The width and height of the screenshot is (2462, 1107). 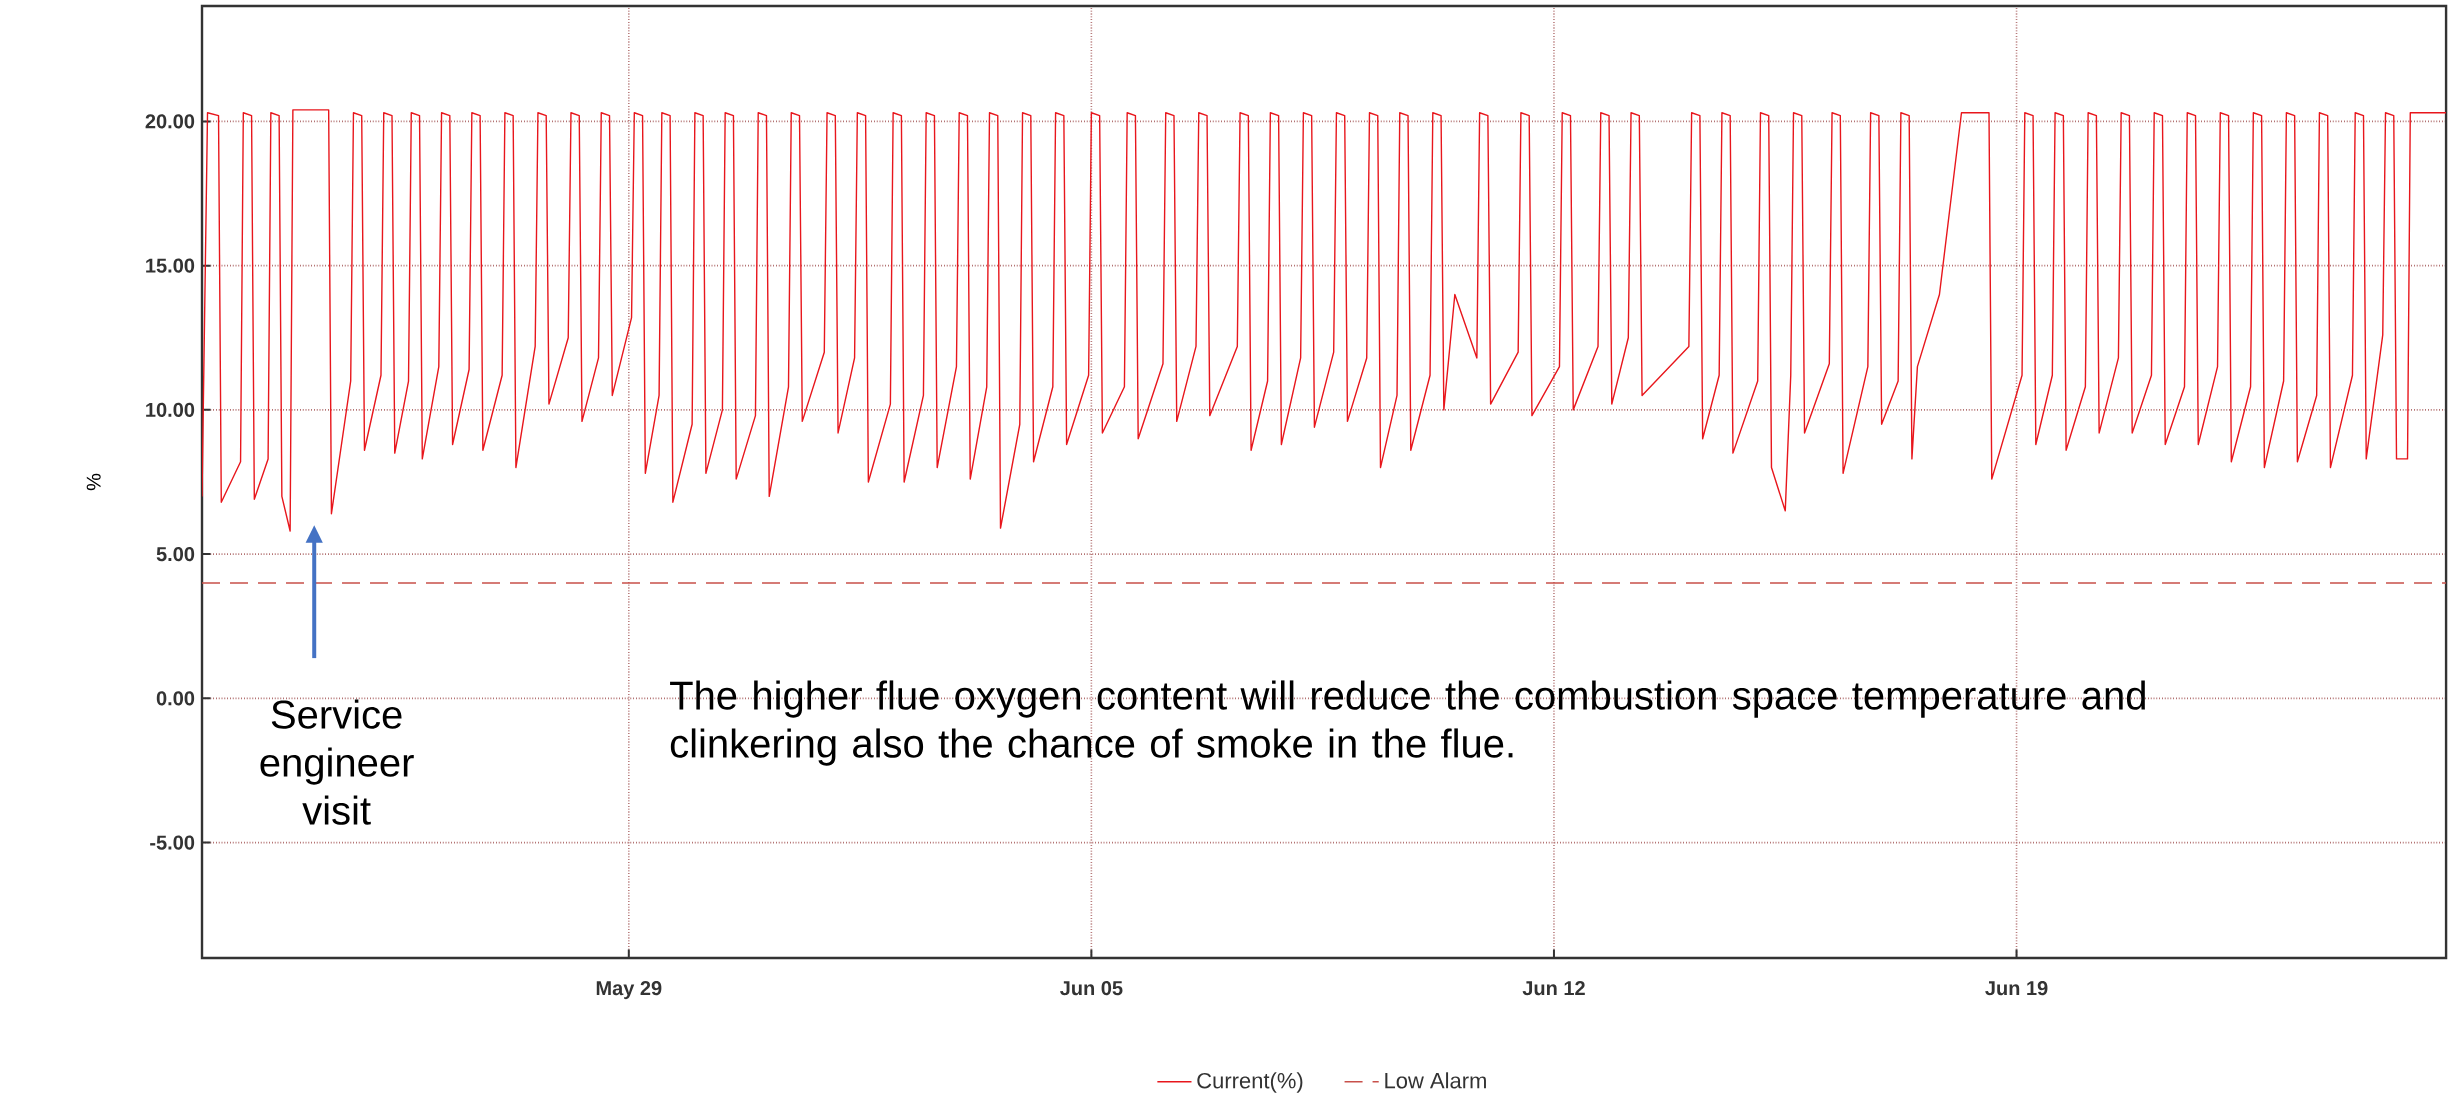 What do you see at coordinates (172, 842) in the screenshot?
I see `y-tick-label: -5.00` at bounding box center [172, 842].